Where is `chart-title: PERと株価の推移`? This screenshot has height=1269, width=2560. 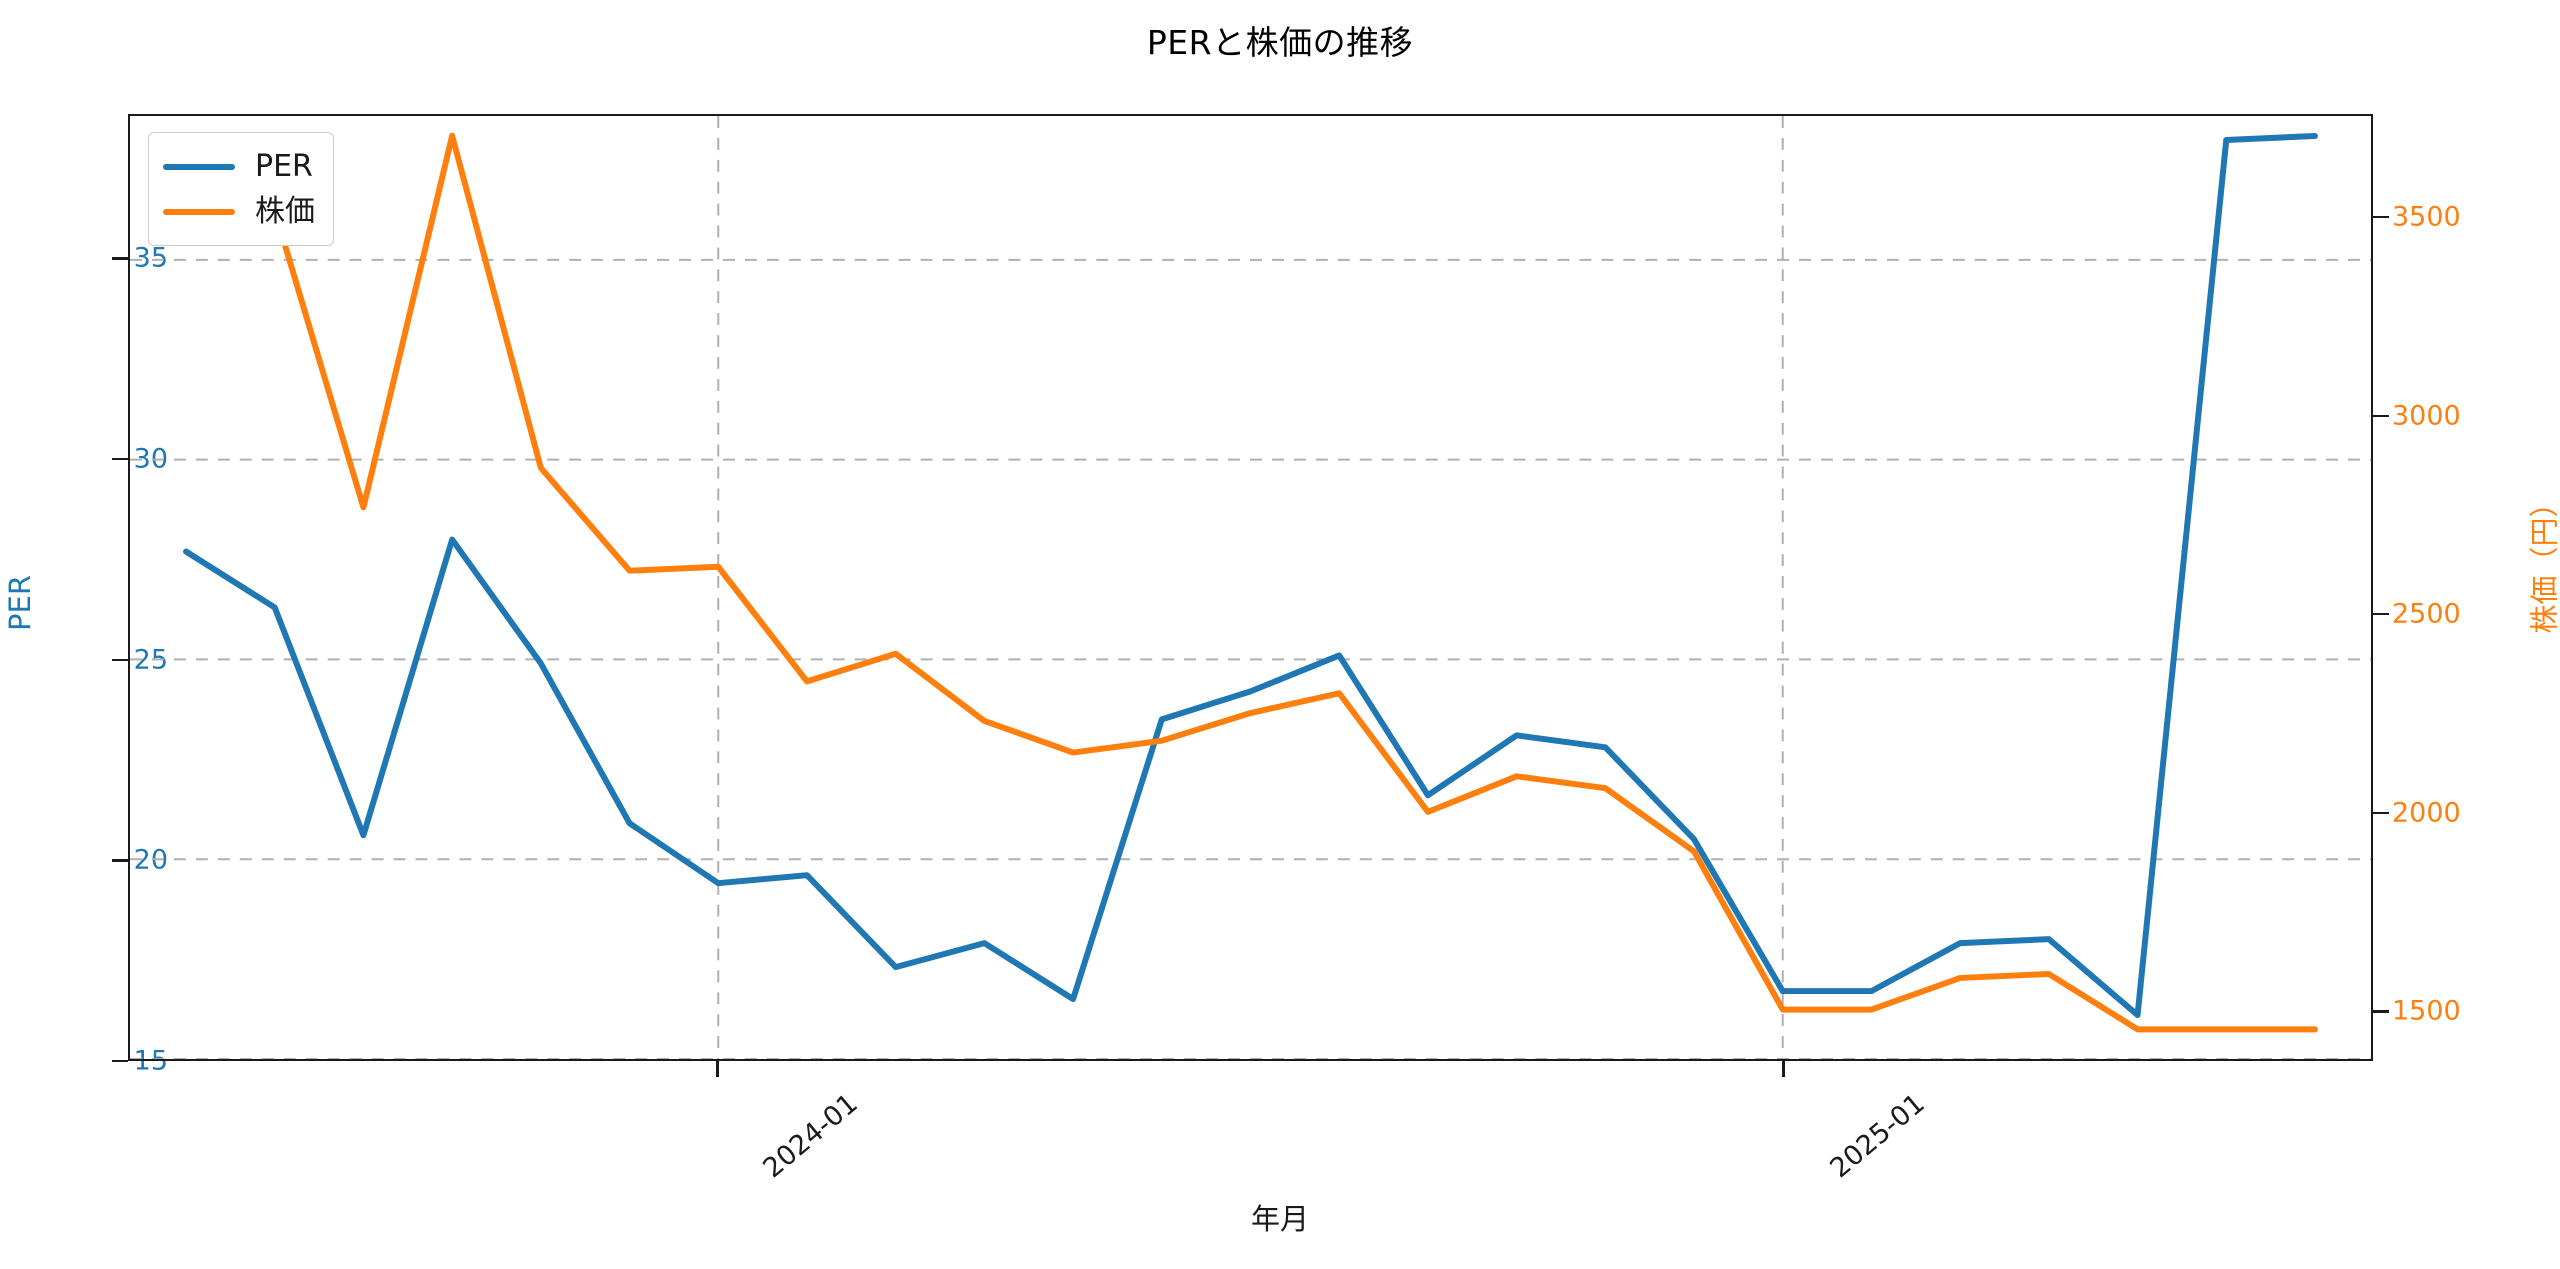 chart-title: PERと株価の推移 is located at coordinates (1280, 42).